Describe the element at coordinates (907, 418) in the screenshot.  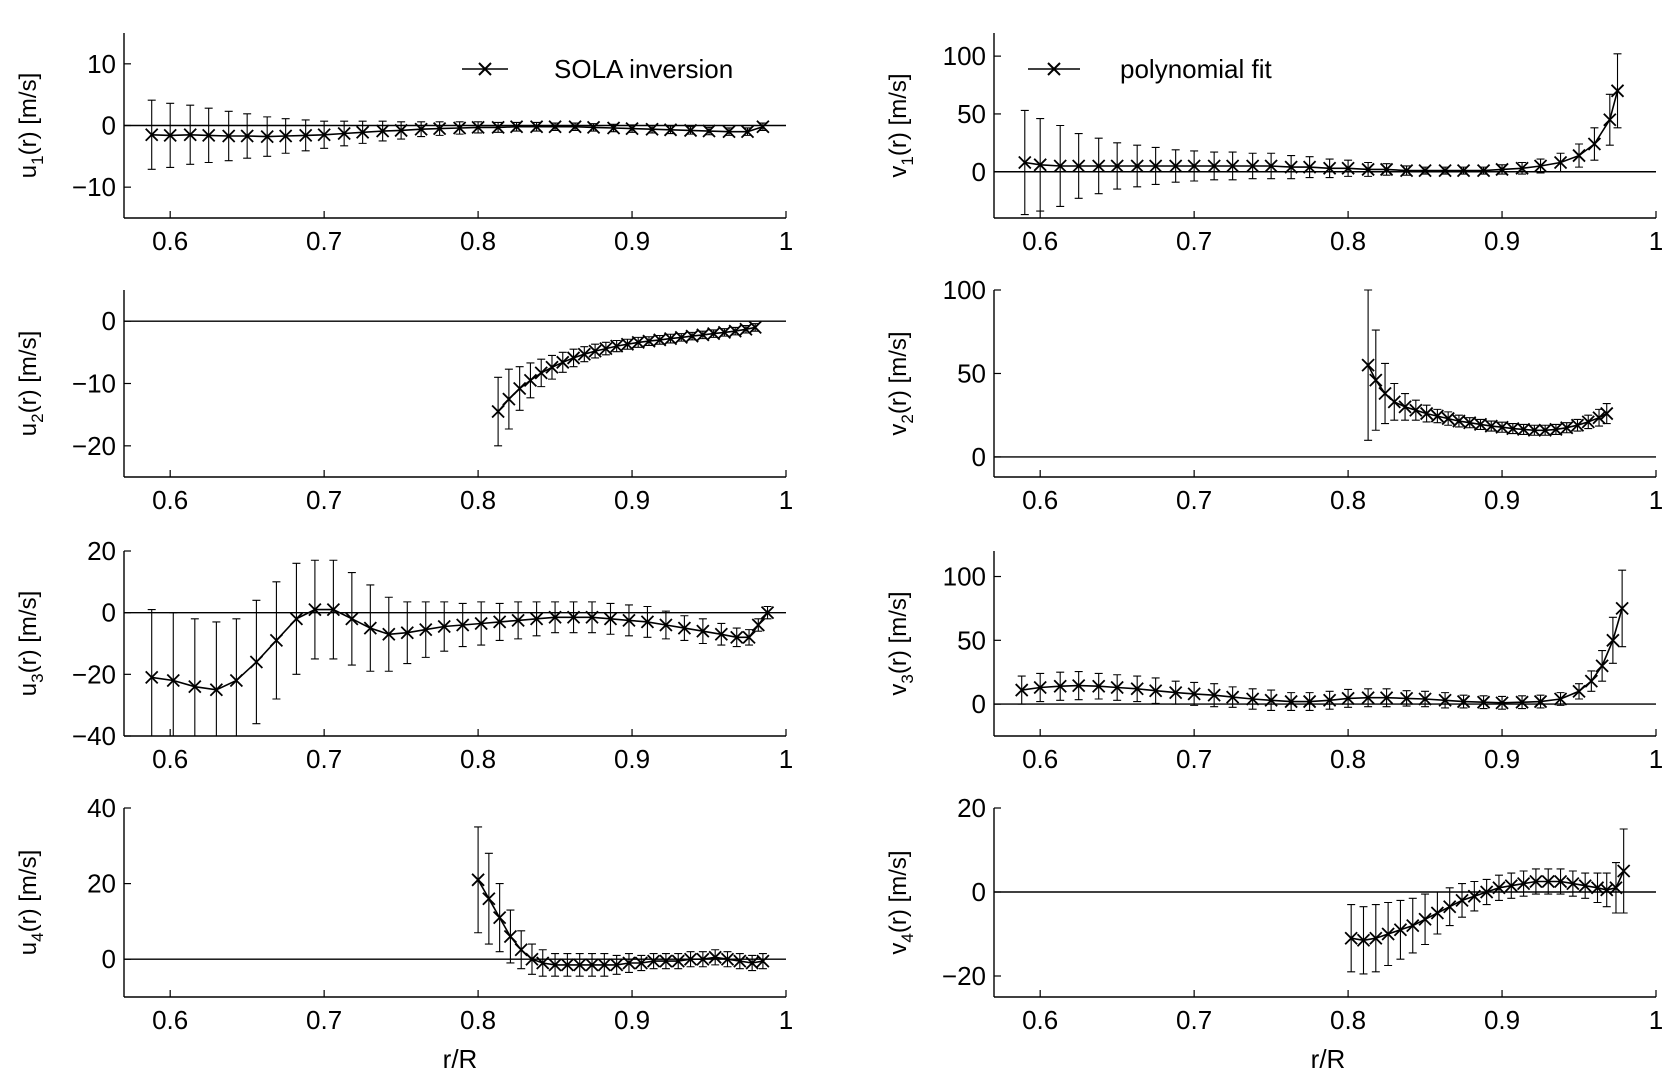
I see `y-axis-label-subscript: 2` at that location.